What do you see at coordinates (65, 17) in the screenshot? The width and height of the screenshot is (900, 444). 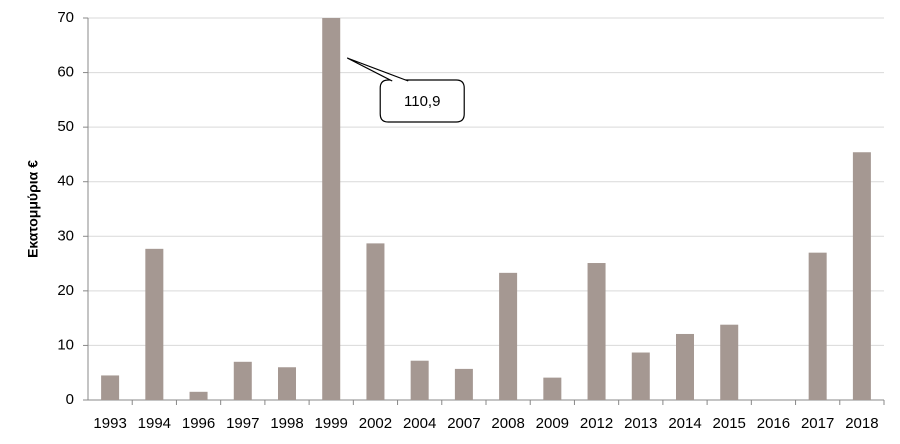 I see `y-tick-label: 70` at bounding box center [65, 17].